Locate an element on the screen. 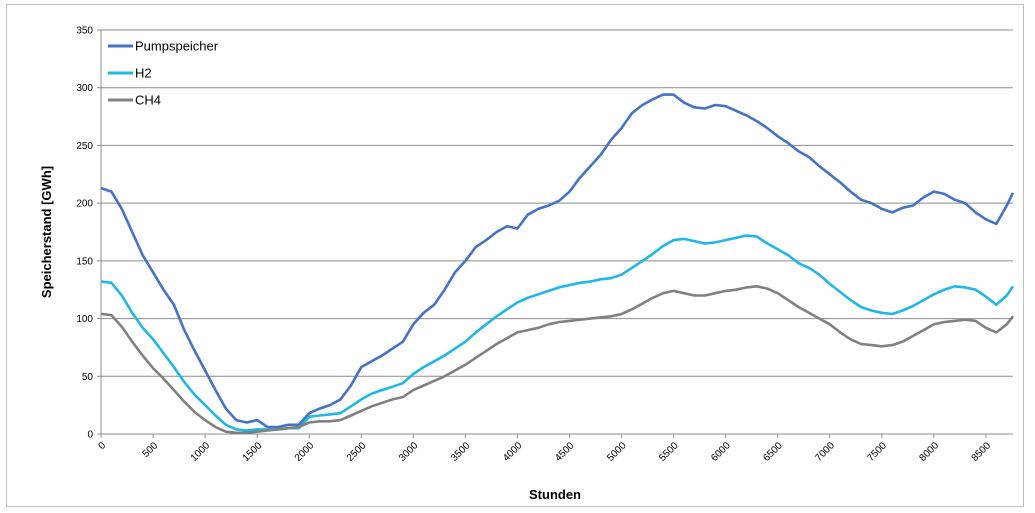 Image resolution: width=1035 pixels, height=513 pixels. legend-label: Pumpspeicher is located at coordinates (177, 46).